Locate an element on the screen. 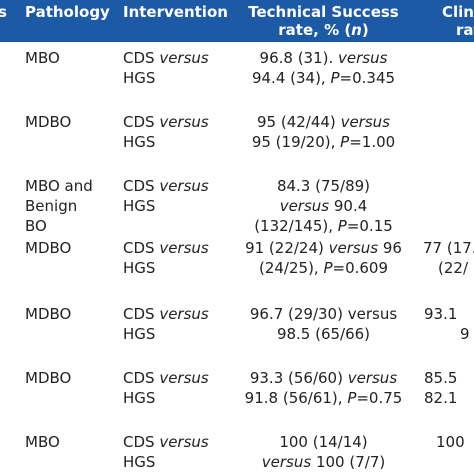 Image resolution: width=474 pixels, height=474 pixels. technical-cell: 94.4 (34), P=0.345 is located at coordinates (323, 78).